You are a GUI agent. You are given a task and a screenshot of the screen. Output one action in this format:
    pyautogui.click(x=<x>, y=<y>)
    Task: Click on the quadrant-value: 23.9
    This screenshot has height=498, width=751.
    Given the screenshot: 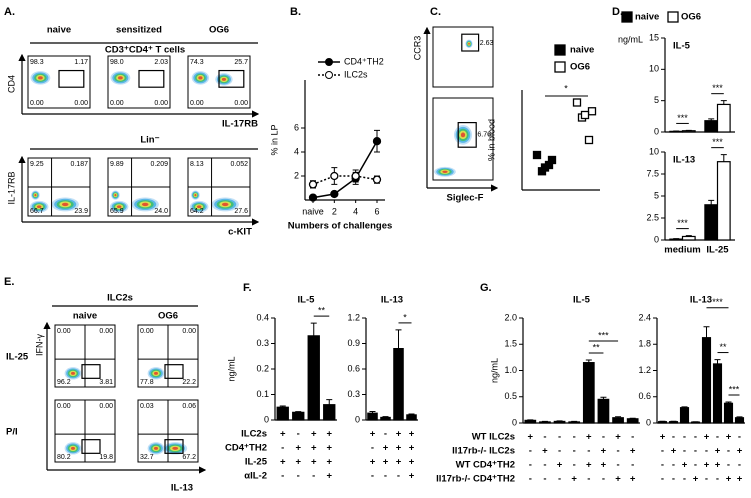 What is the action you would take?
    pyautogui.click(x=81, y=211)
    